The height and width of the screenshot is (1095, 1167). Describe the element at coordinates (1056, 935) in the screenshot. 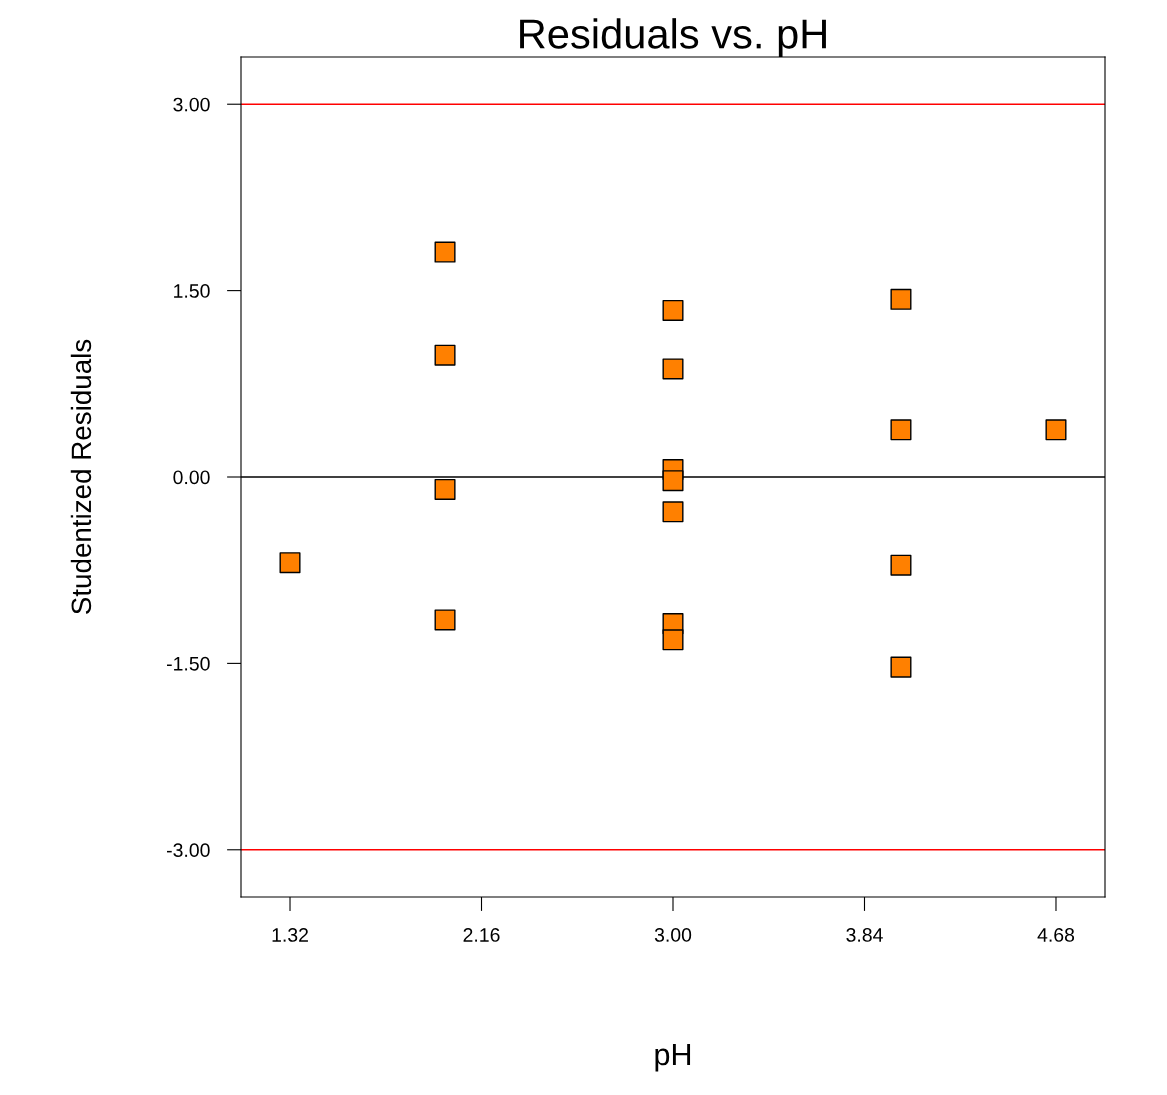

I see `x-tick-label: 4.68` at that location.